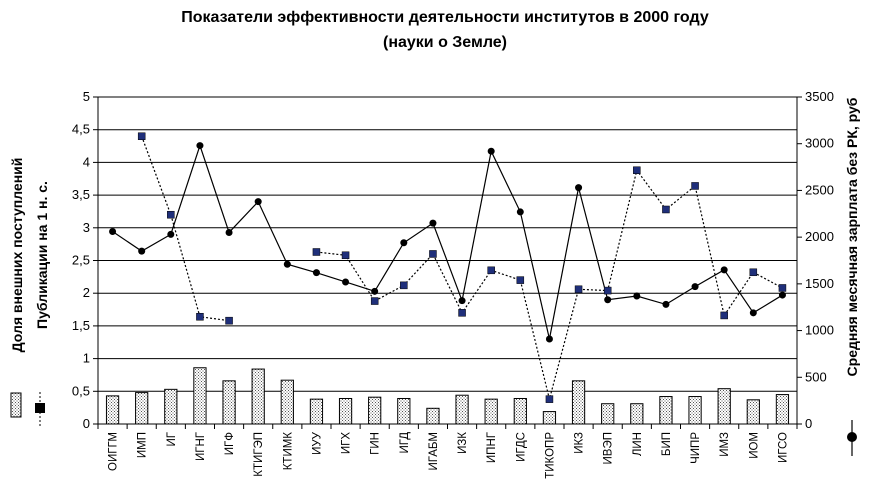 The image size is (875, 494). I want to click on x-tick-label: ЧИПР, so click(696, 448).